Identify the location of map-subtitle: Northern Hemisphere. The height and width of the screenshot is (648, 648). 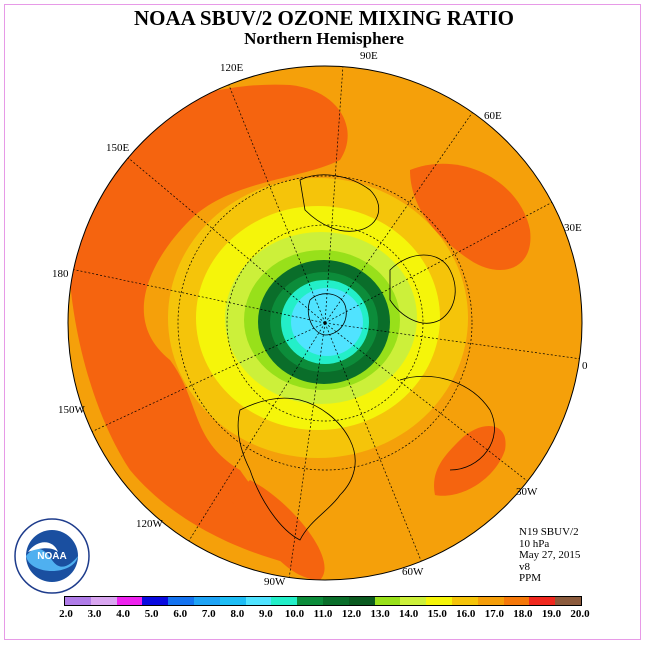
(324, 38).